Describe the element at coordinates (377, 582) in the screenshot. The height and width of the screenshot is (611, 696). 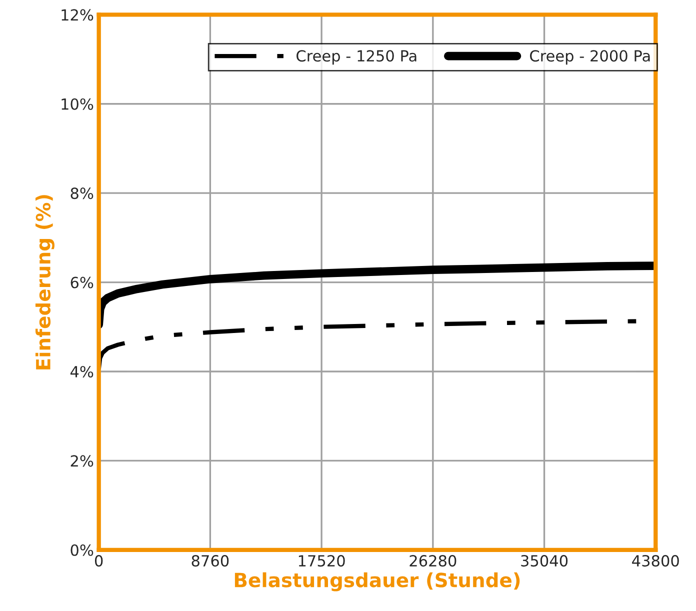
I see `x-axis-title: Belastungsdauer (Stunde)` at that location.